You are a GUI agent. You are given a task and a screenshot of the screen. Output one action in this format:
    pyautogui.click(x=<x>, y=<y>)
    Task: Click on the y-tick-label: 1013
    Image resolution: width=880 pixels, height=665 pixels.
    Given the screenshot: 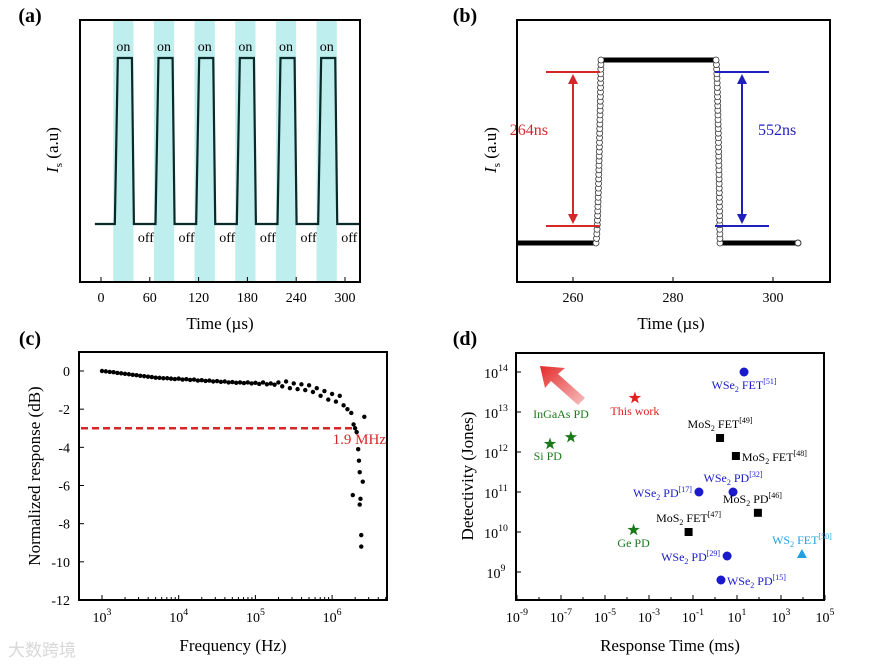 What is the action you would take?
    pyautogui.click(x=496, y=412)
    